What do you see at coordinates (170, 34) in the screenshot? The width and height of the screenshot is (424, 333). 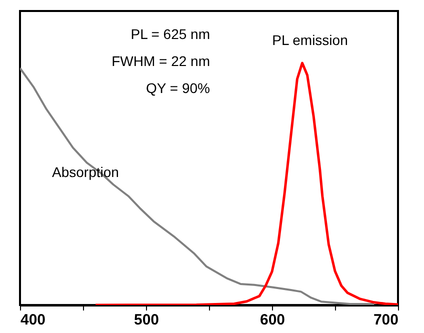 I see `text: PL = 625 nm` at bounding box center [170, 34].